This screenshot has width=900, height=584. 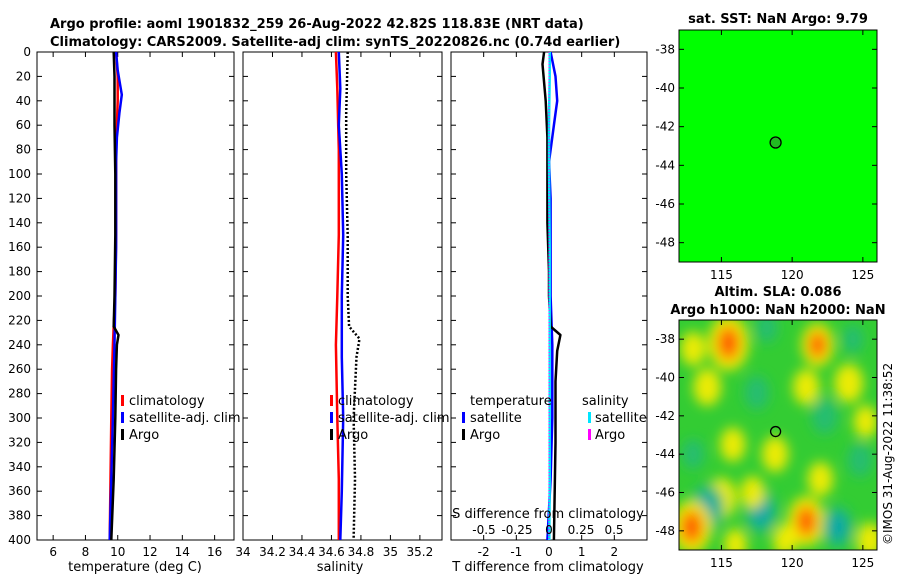 I want to click on legend-header-temperature: temperature, so click(x=511, y=401).